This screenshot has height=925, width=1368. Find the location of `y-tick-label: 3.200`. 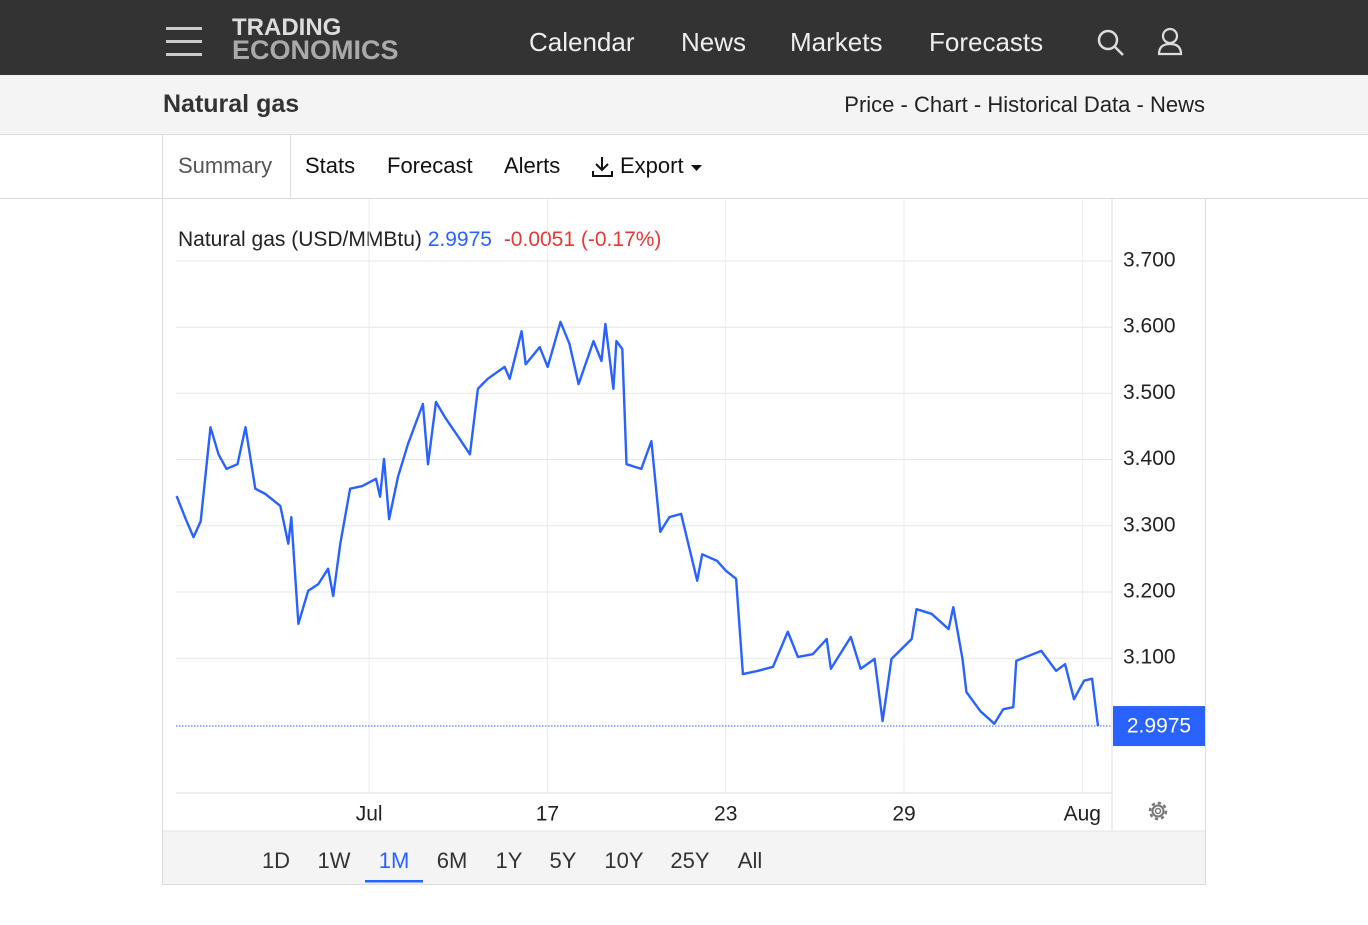

y-tick-label: 3.200 is located at coordinates (1149, 591).